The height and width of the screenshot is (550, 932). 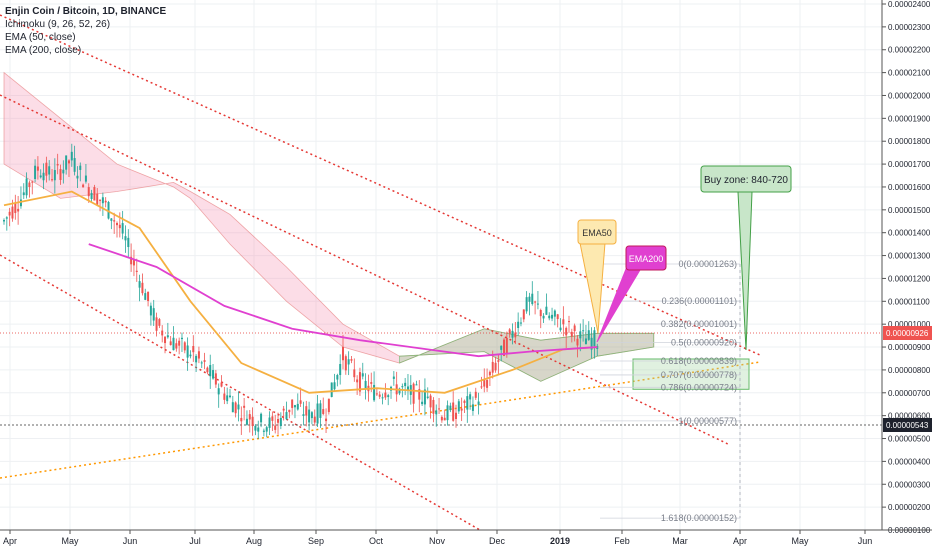 I want to click on fib-level-label: 0.618(0.00000839), so click(x=699, y=361).